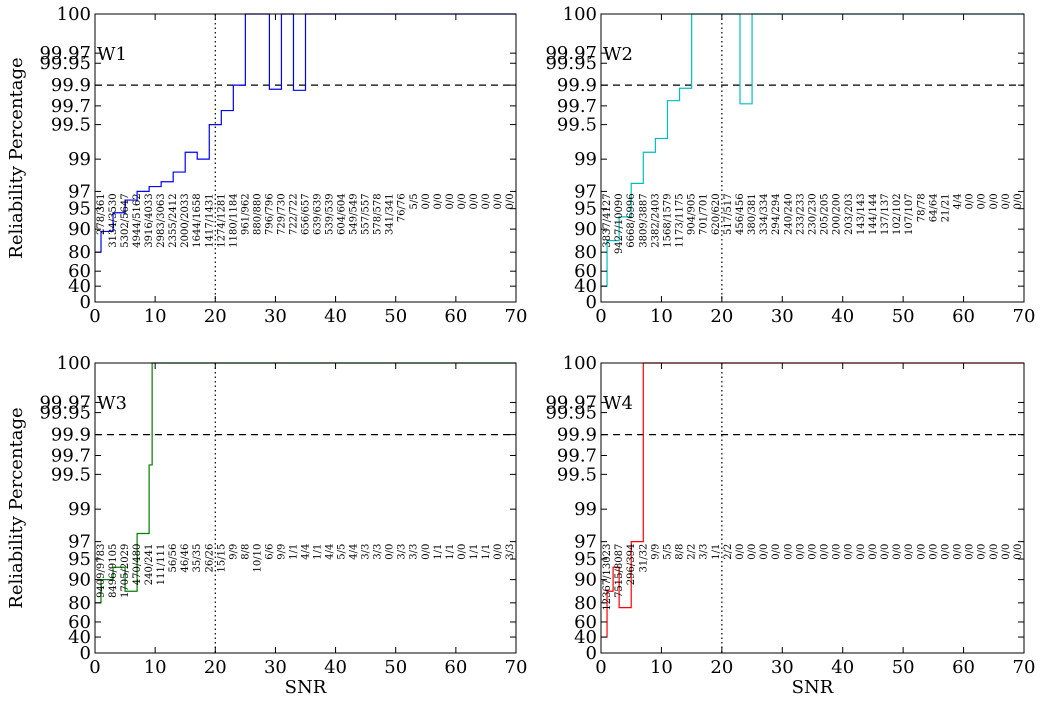  I want to click on x-axis-label: SNR, so click(306, 687).